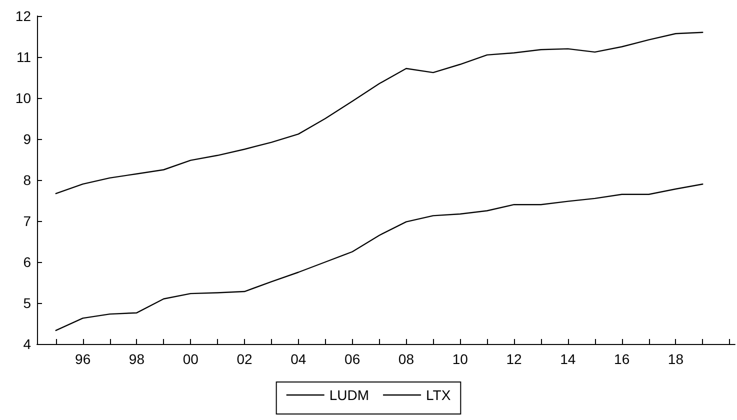 The height and width of the screenshot is (420, 737). Describe the element at coordinates (27, 344) in the screenshot. I see `y-tick-label: 4` at that location.